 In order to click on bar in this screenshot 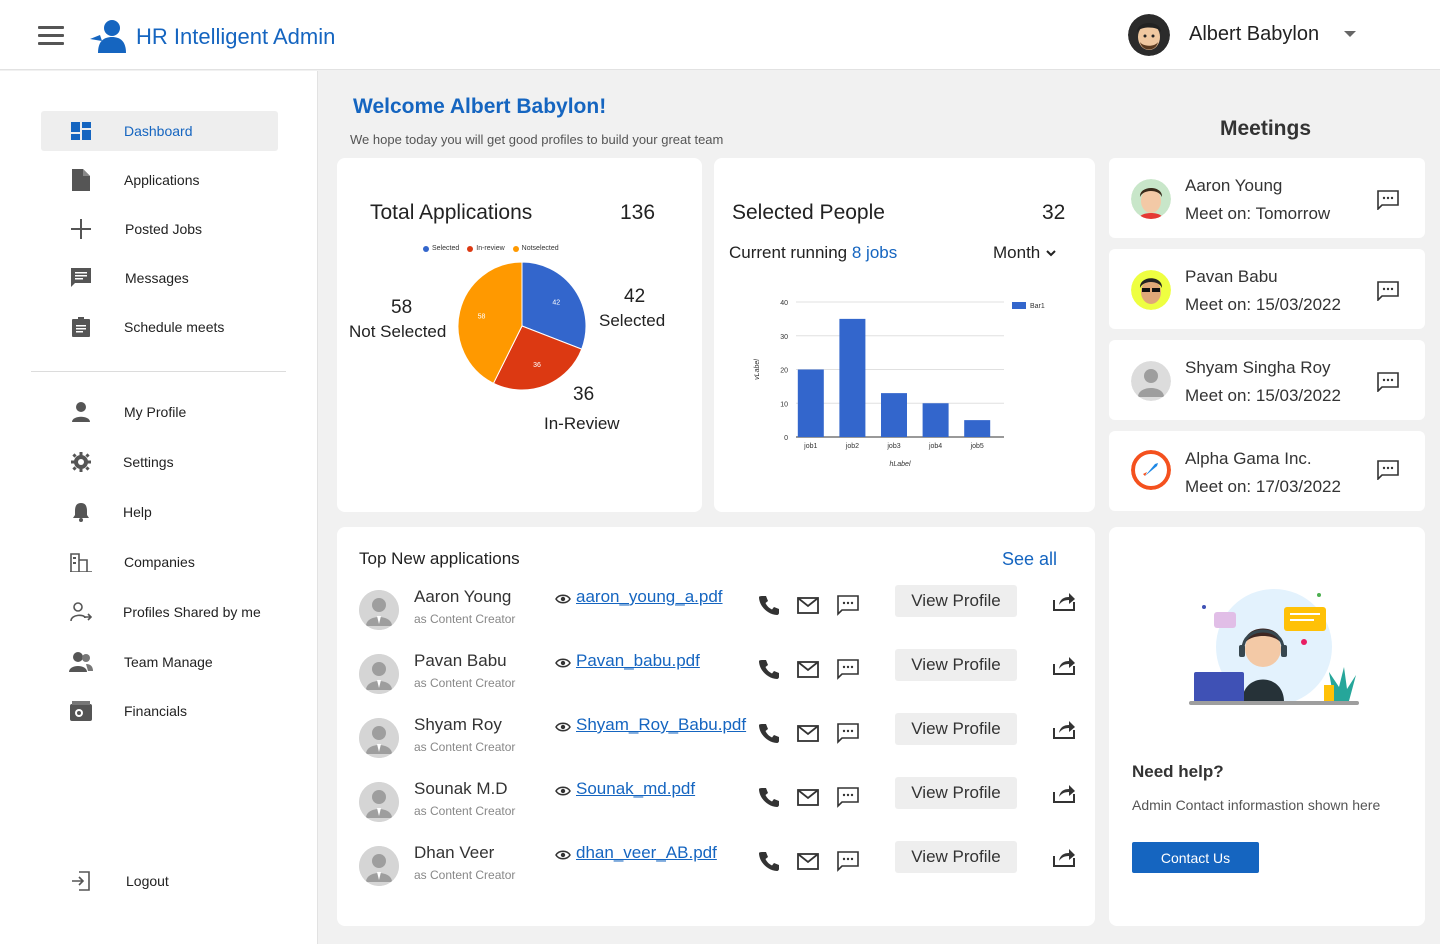, I will do `click(977, 428)`.